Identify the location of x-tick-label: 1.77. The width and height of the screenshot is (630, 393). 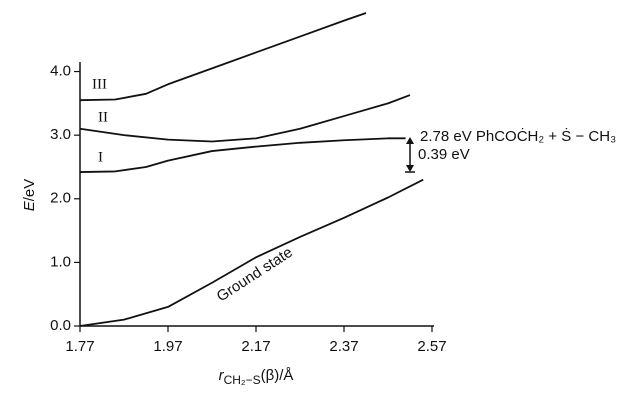
(79, 346).